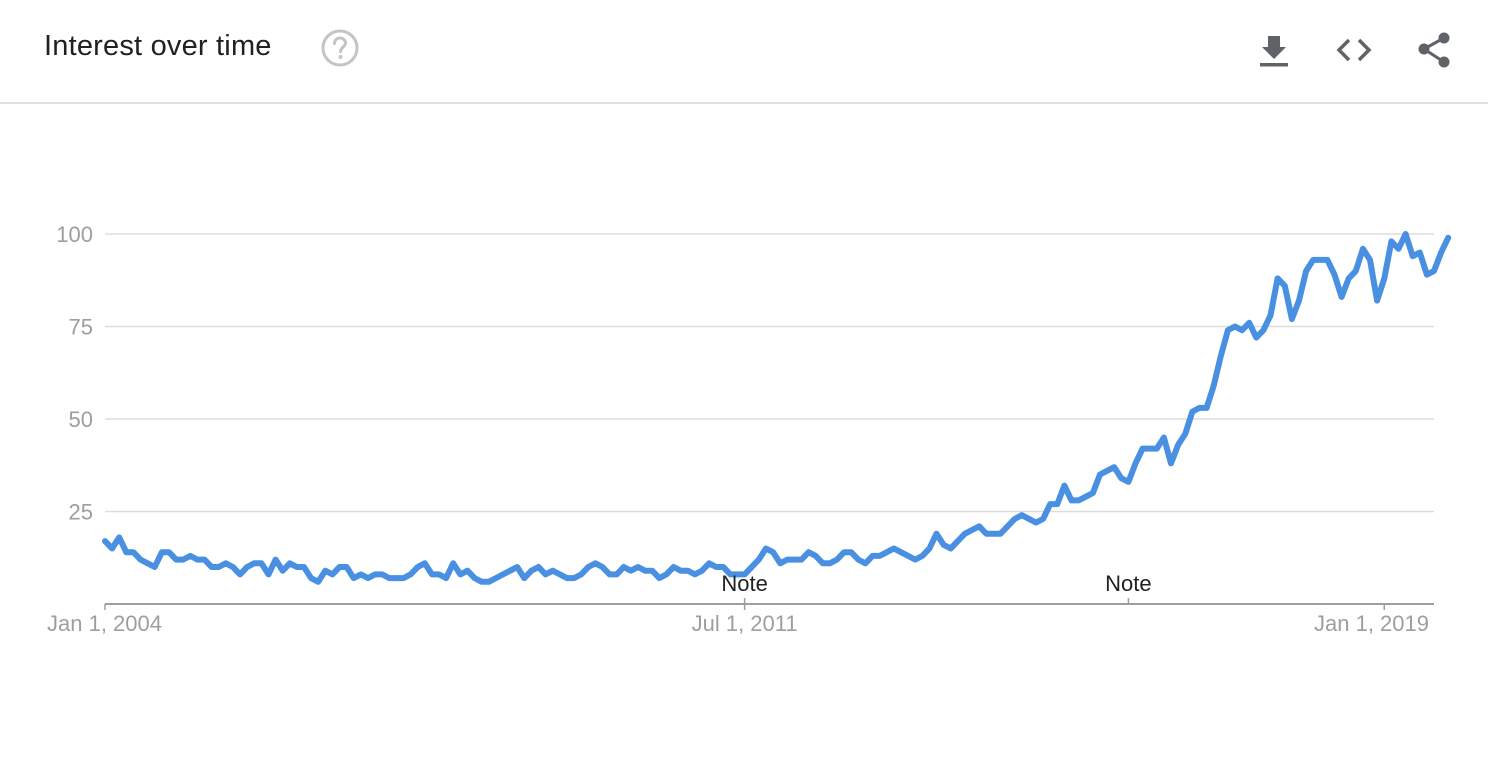 This screenshot has width=1488, height=774. I want to click on code-brackets-icon, so click(1354, 50).